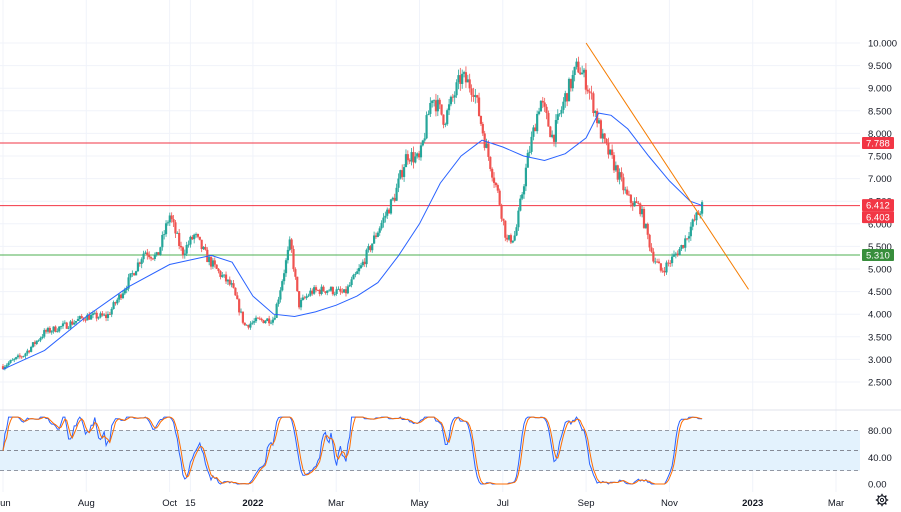  Describe the element at coordinates (422, 503) in the screenshot. I see `time-axis: Jun Aug Oct 15 2022 Mar May Jul Sep Nov 2023 Mar` at that location.